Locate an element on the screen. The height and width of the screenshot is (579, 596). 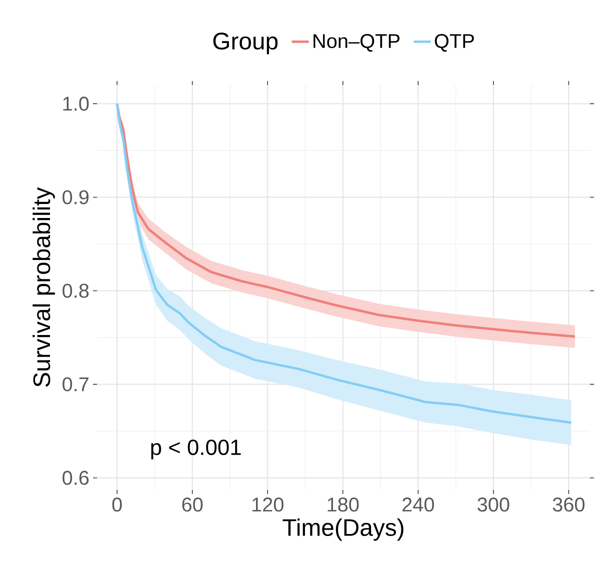
y-tick-label: 0.7 is located at coordinates (75, 384).